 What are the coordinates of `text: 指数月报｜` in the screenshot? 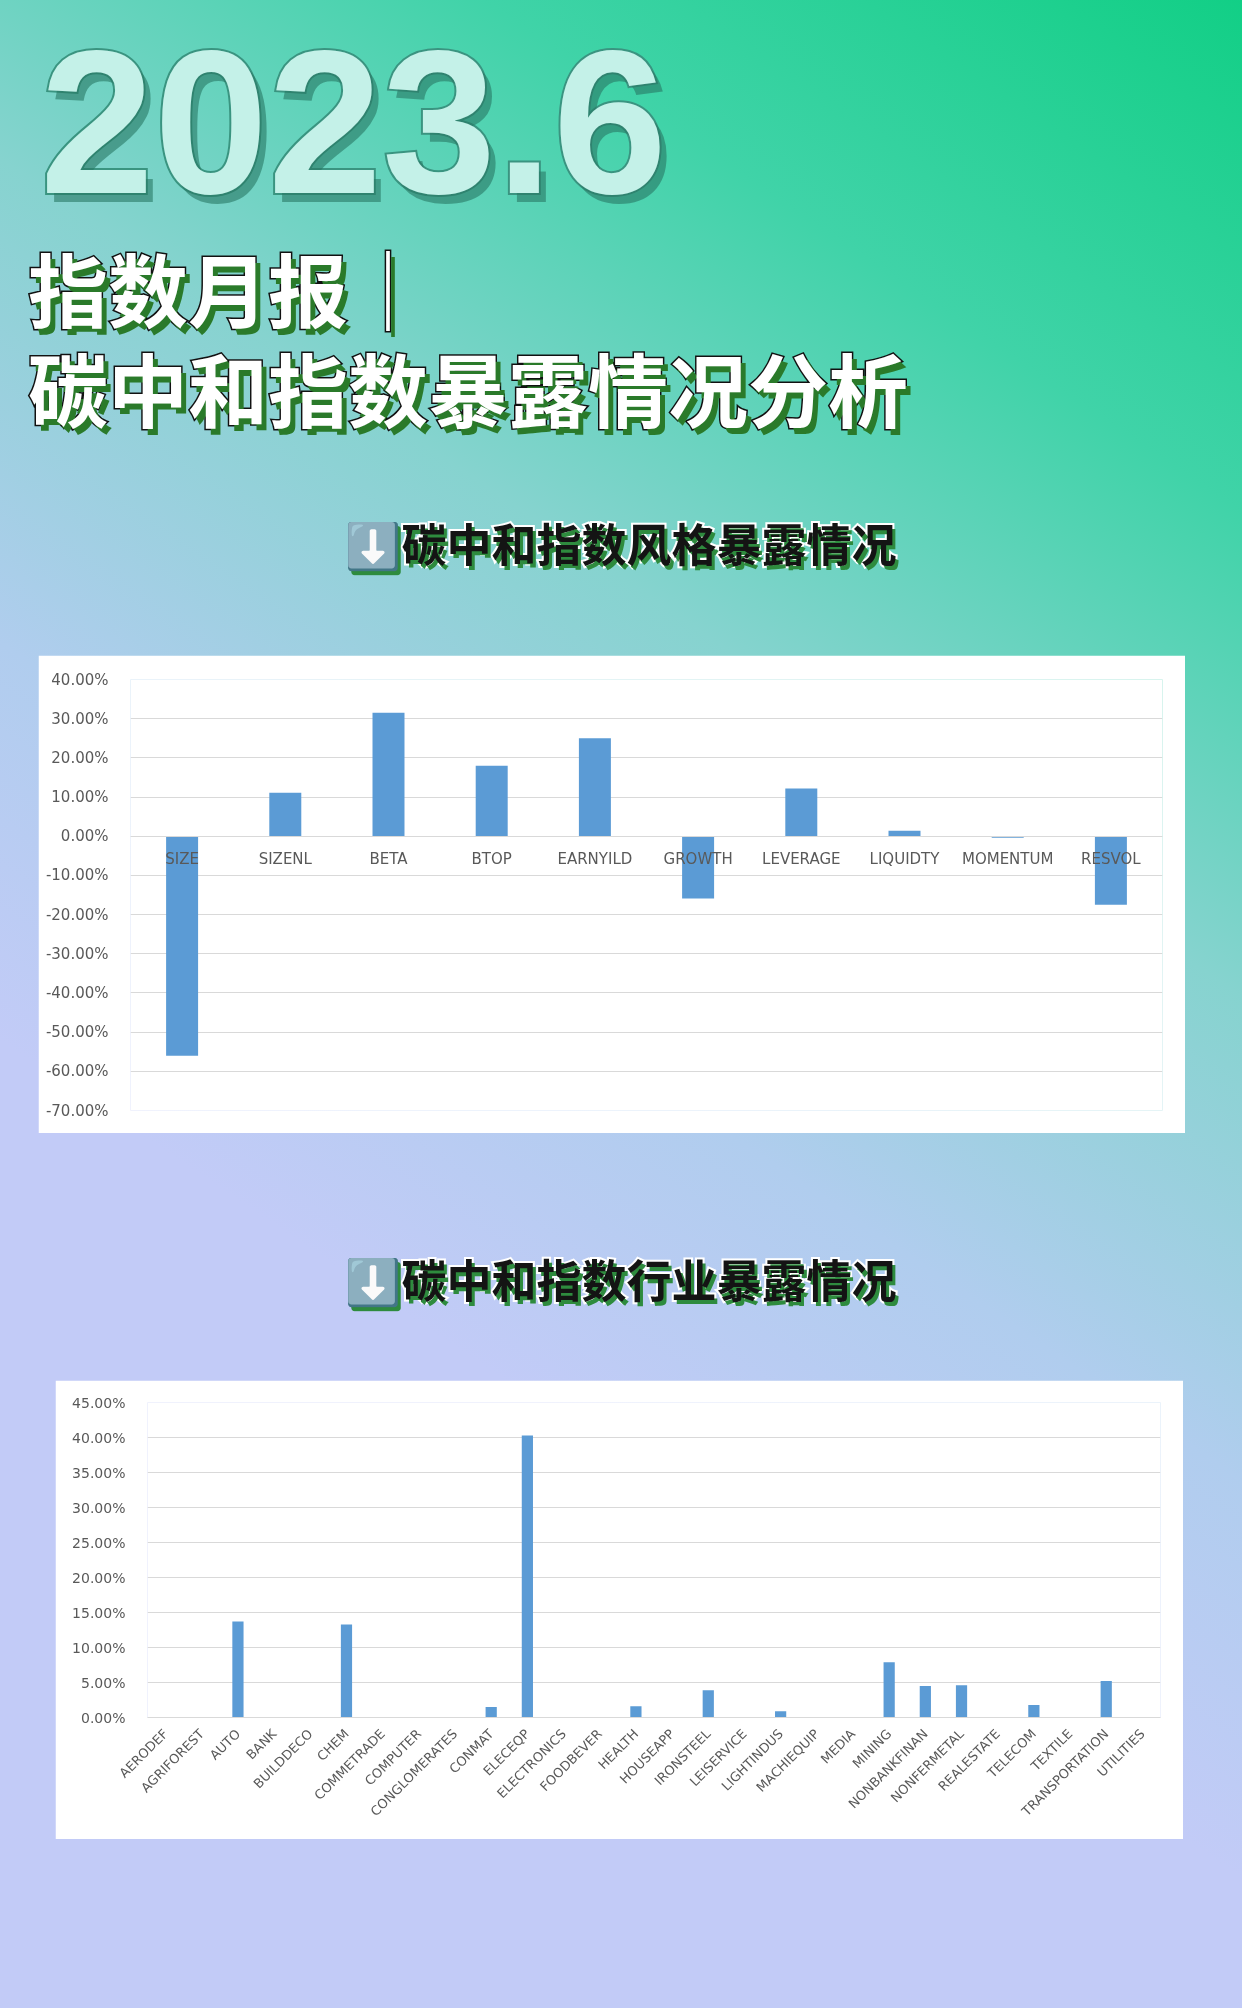 It's located at (228, 294).